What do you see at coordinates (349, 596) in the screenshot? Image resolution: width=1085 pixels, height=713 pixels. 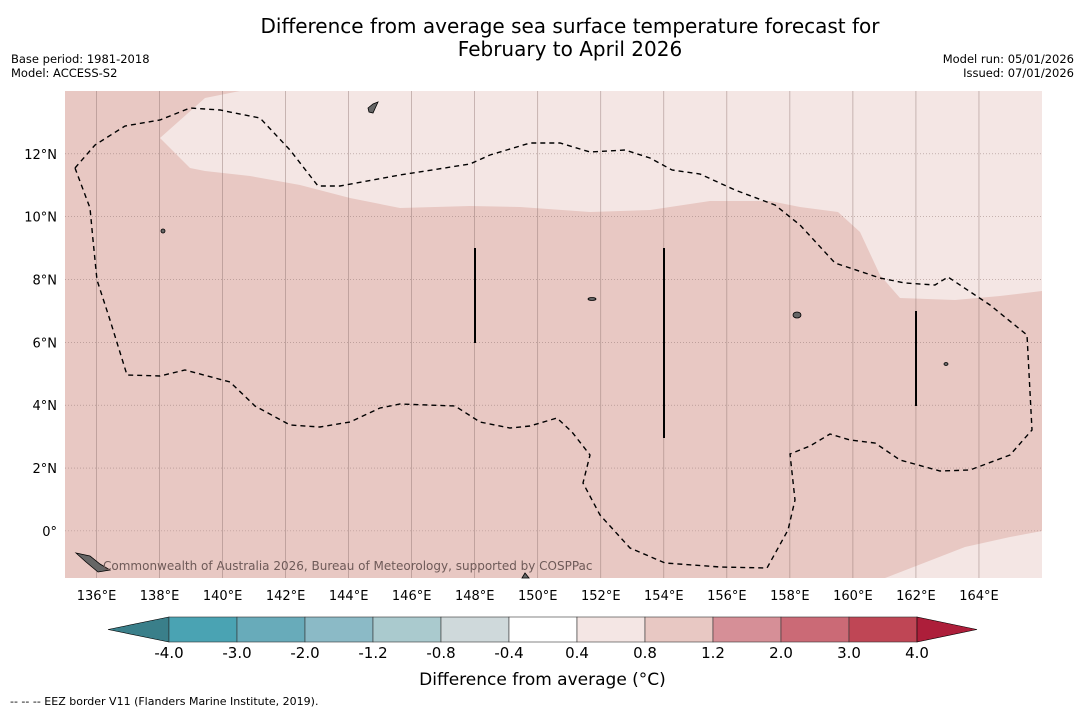 I see `x-tick-label: 144°E` at bounding box center [349, 596].